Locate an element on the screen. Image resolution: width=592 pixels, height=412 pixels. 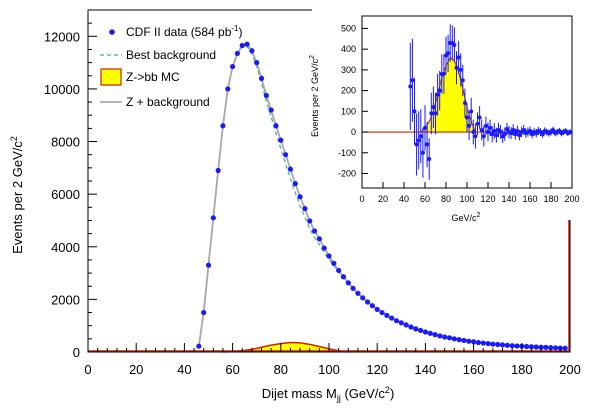
inset-y-tick-label: 0 is located at coordinates (353, 132).